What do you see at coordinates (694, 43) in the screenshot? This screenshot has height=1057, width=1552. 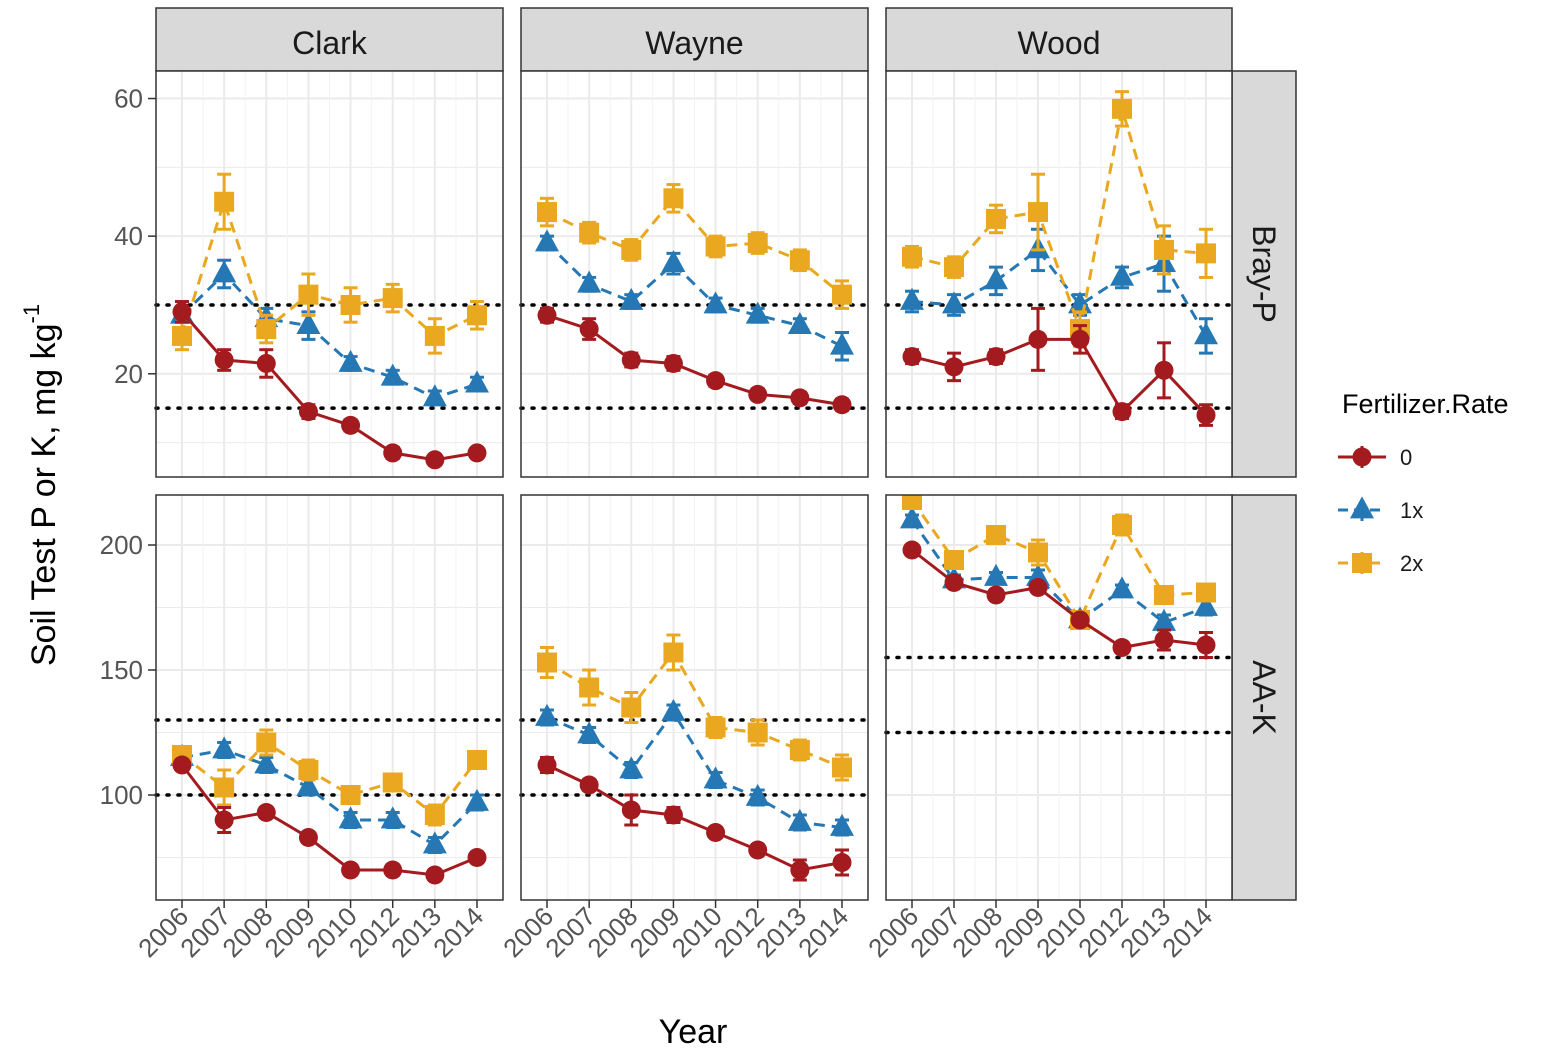 I see `facet-strip-label-wayne: Wayne` at bounding box center [694, 43].